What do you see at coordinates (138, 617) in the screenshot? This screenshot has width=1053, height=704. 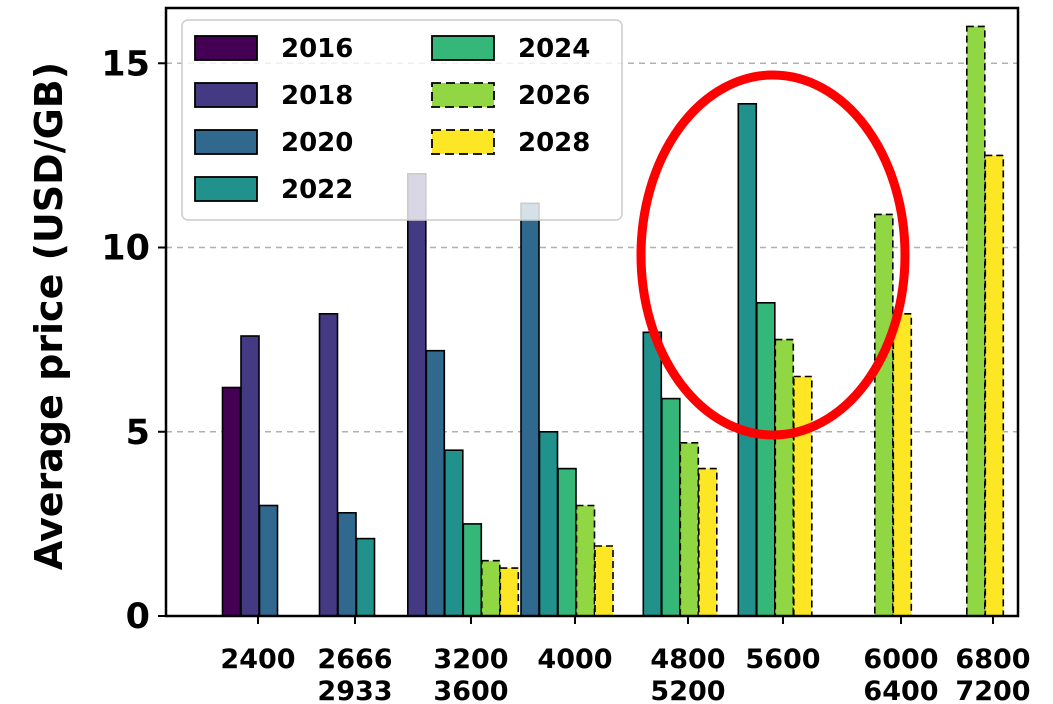 I see `ytick-label-0: 0` at bounding box center [138, 617].